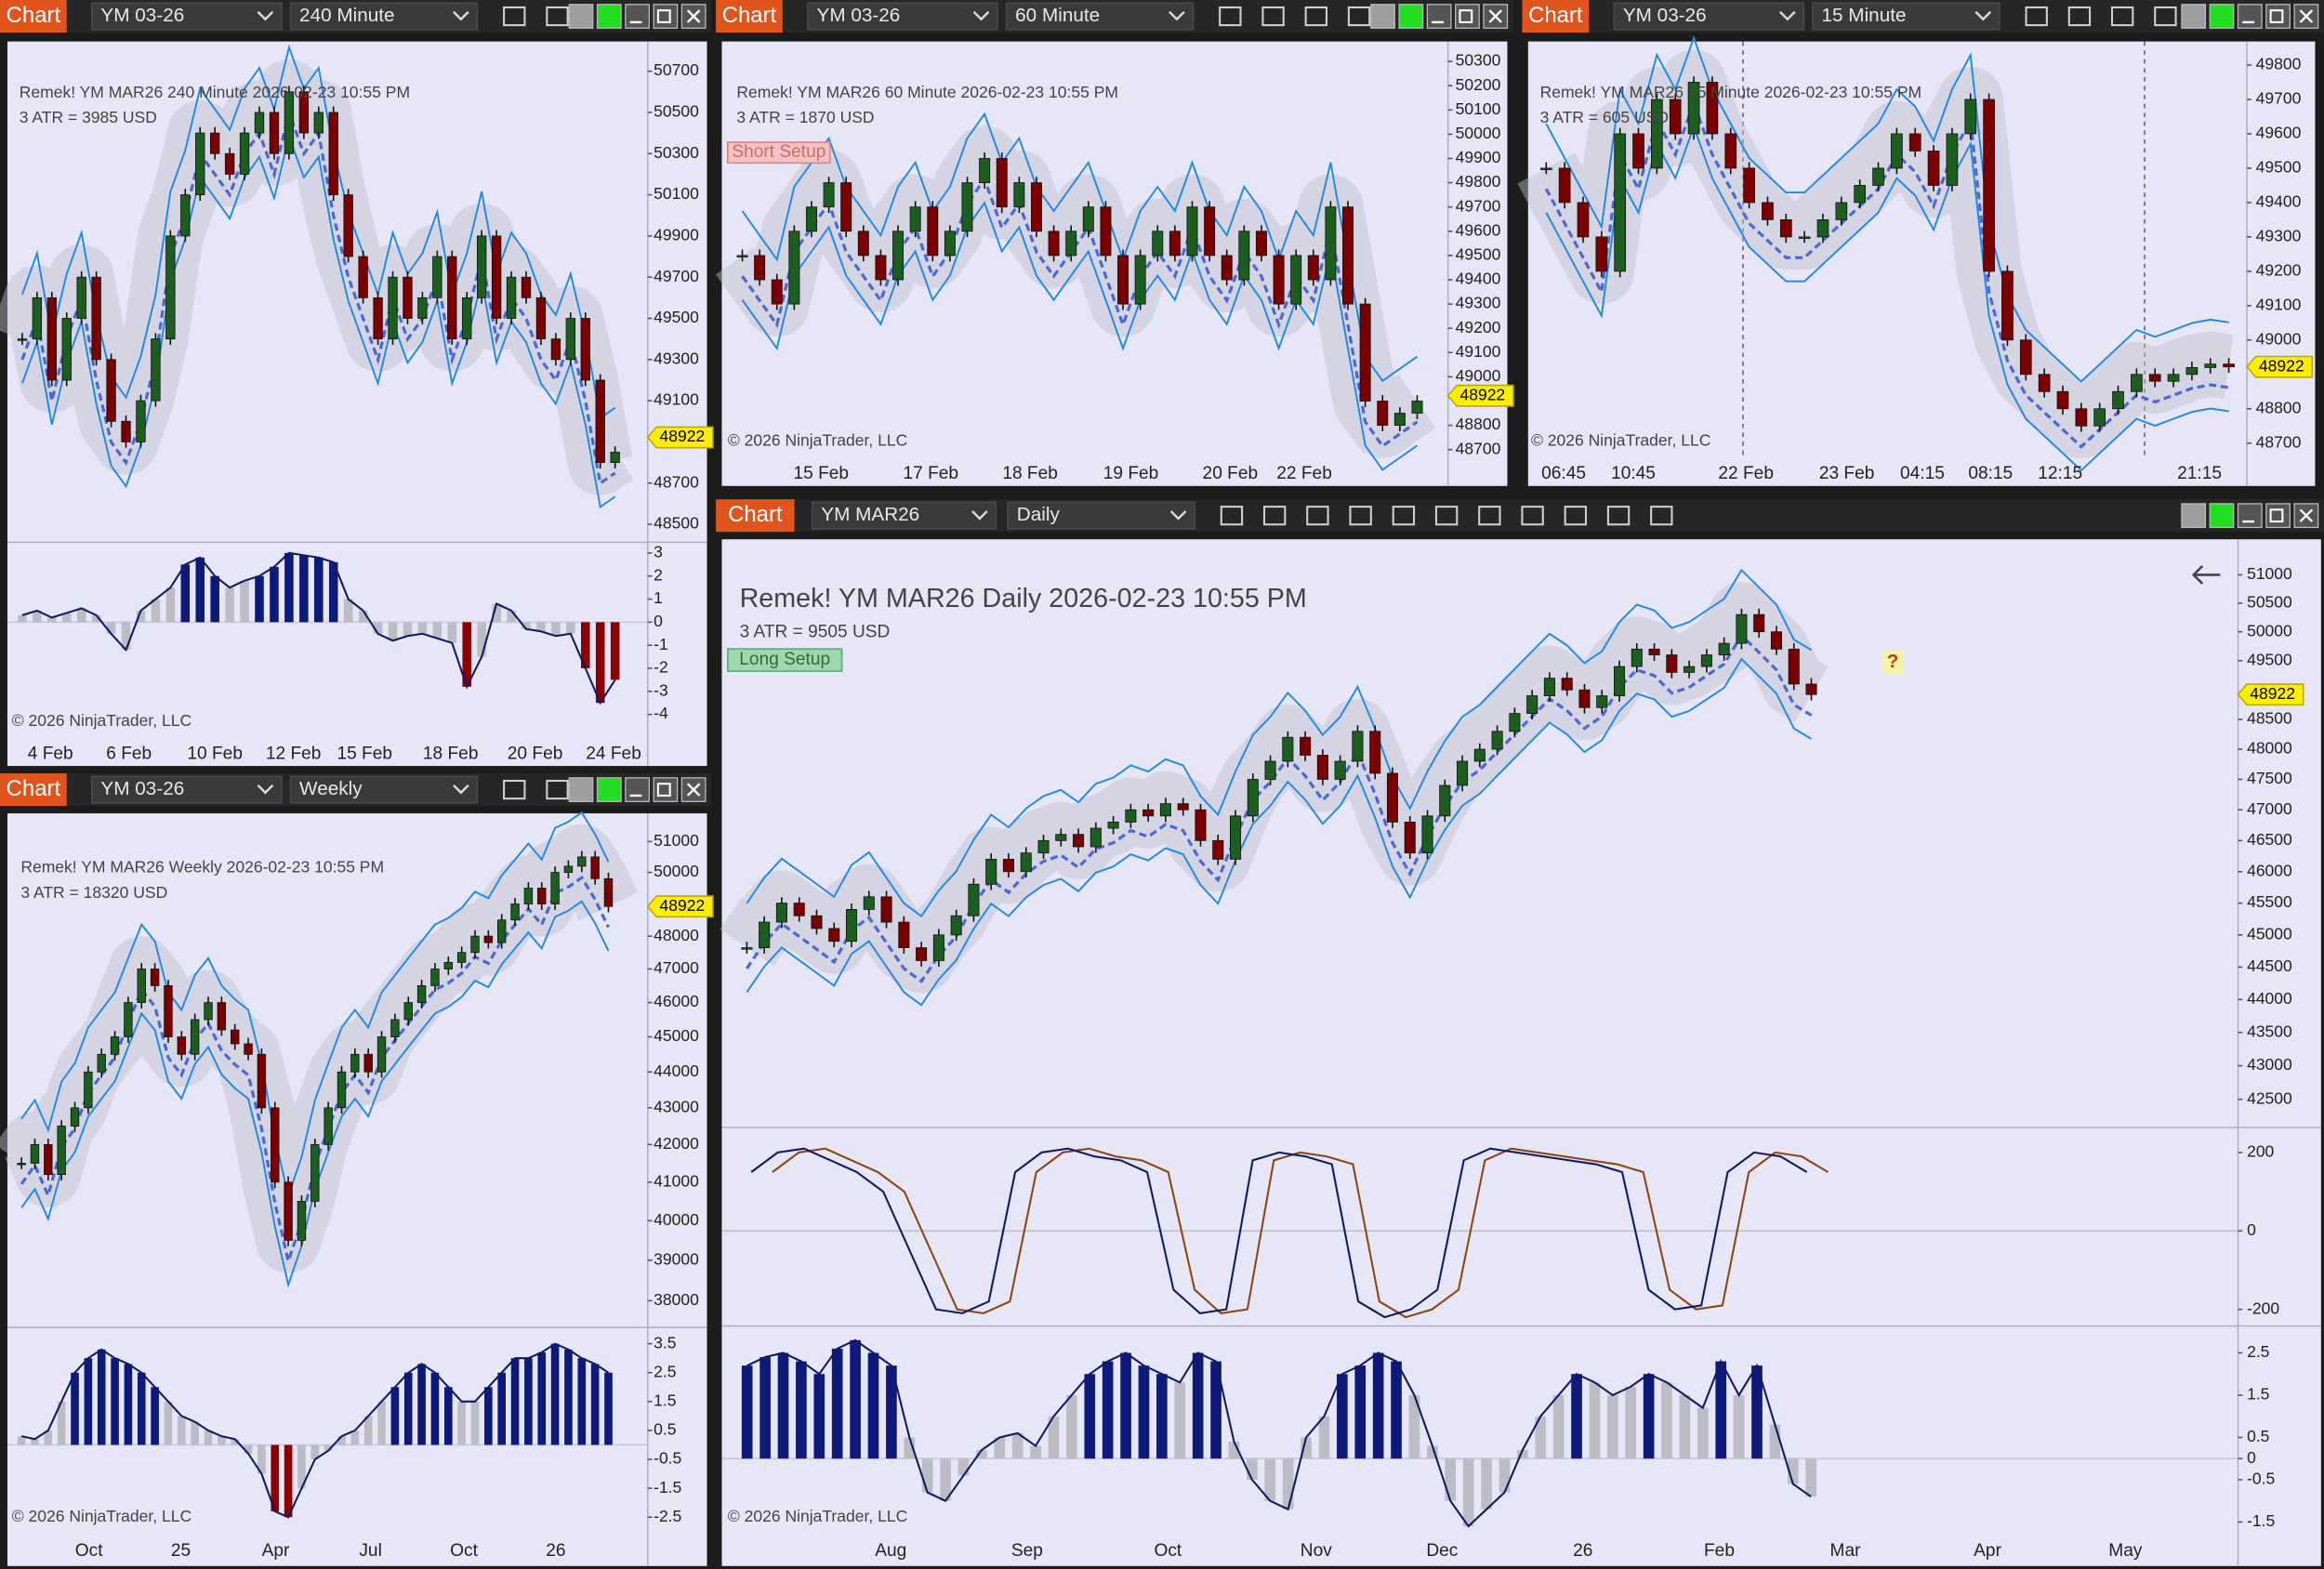  I want to click on back-arrow, so click(2206, 574).